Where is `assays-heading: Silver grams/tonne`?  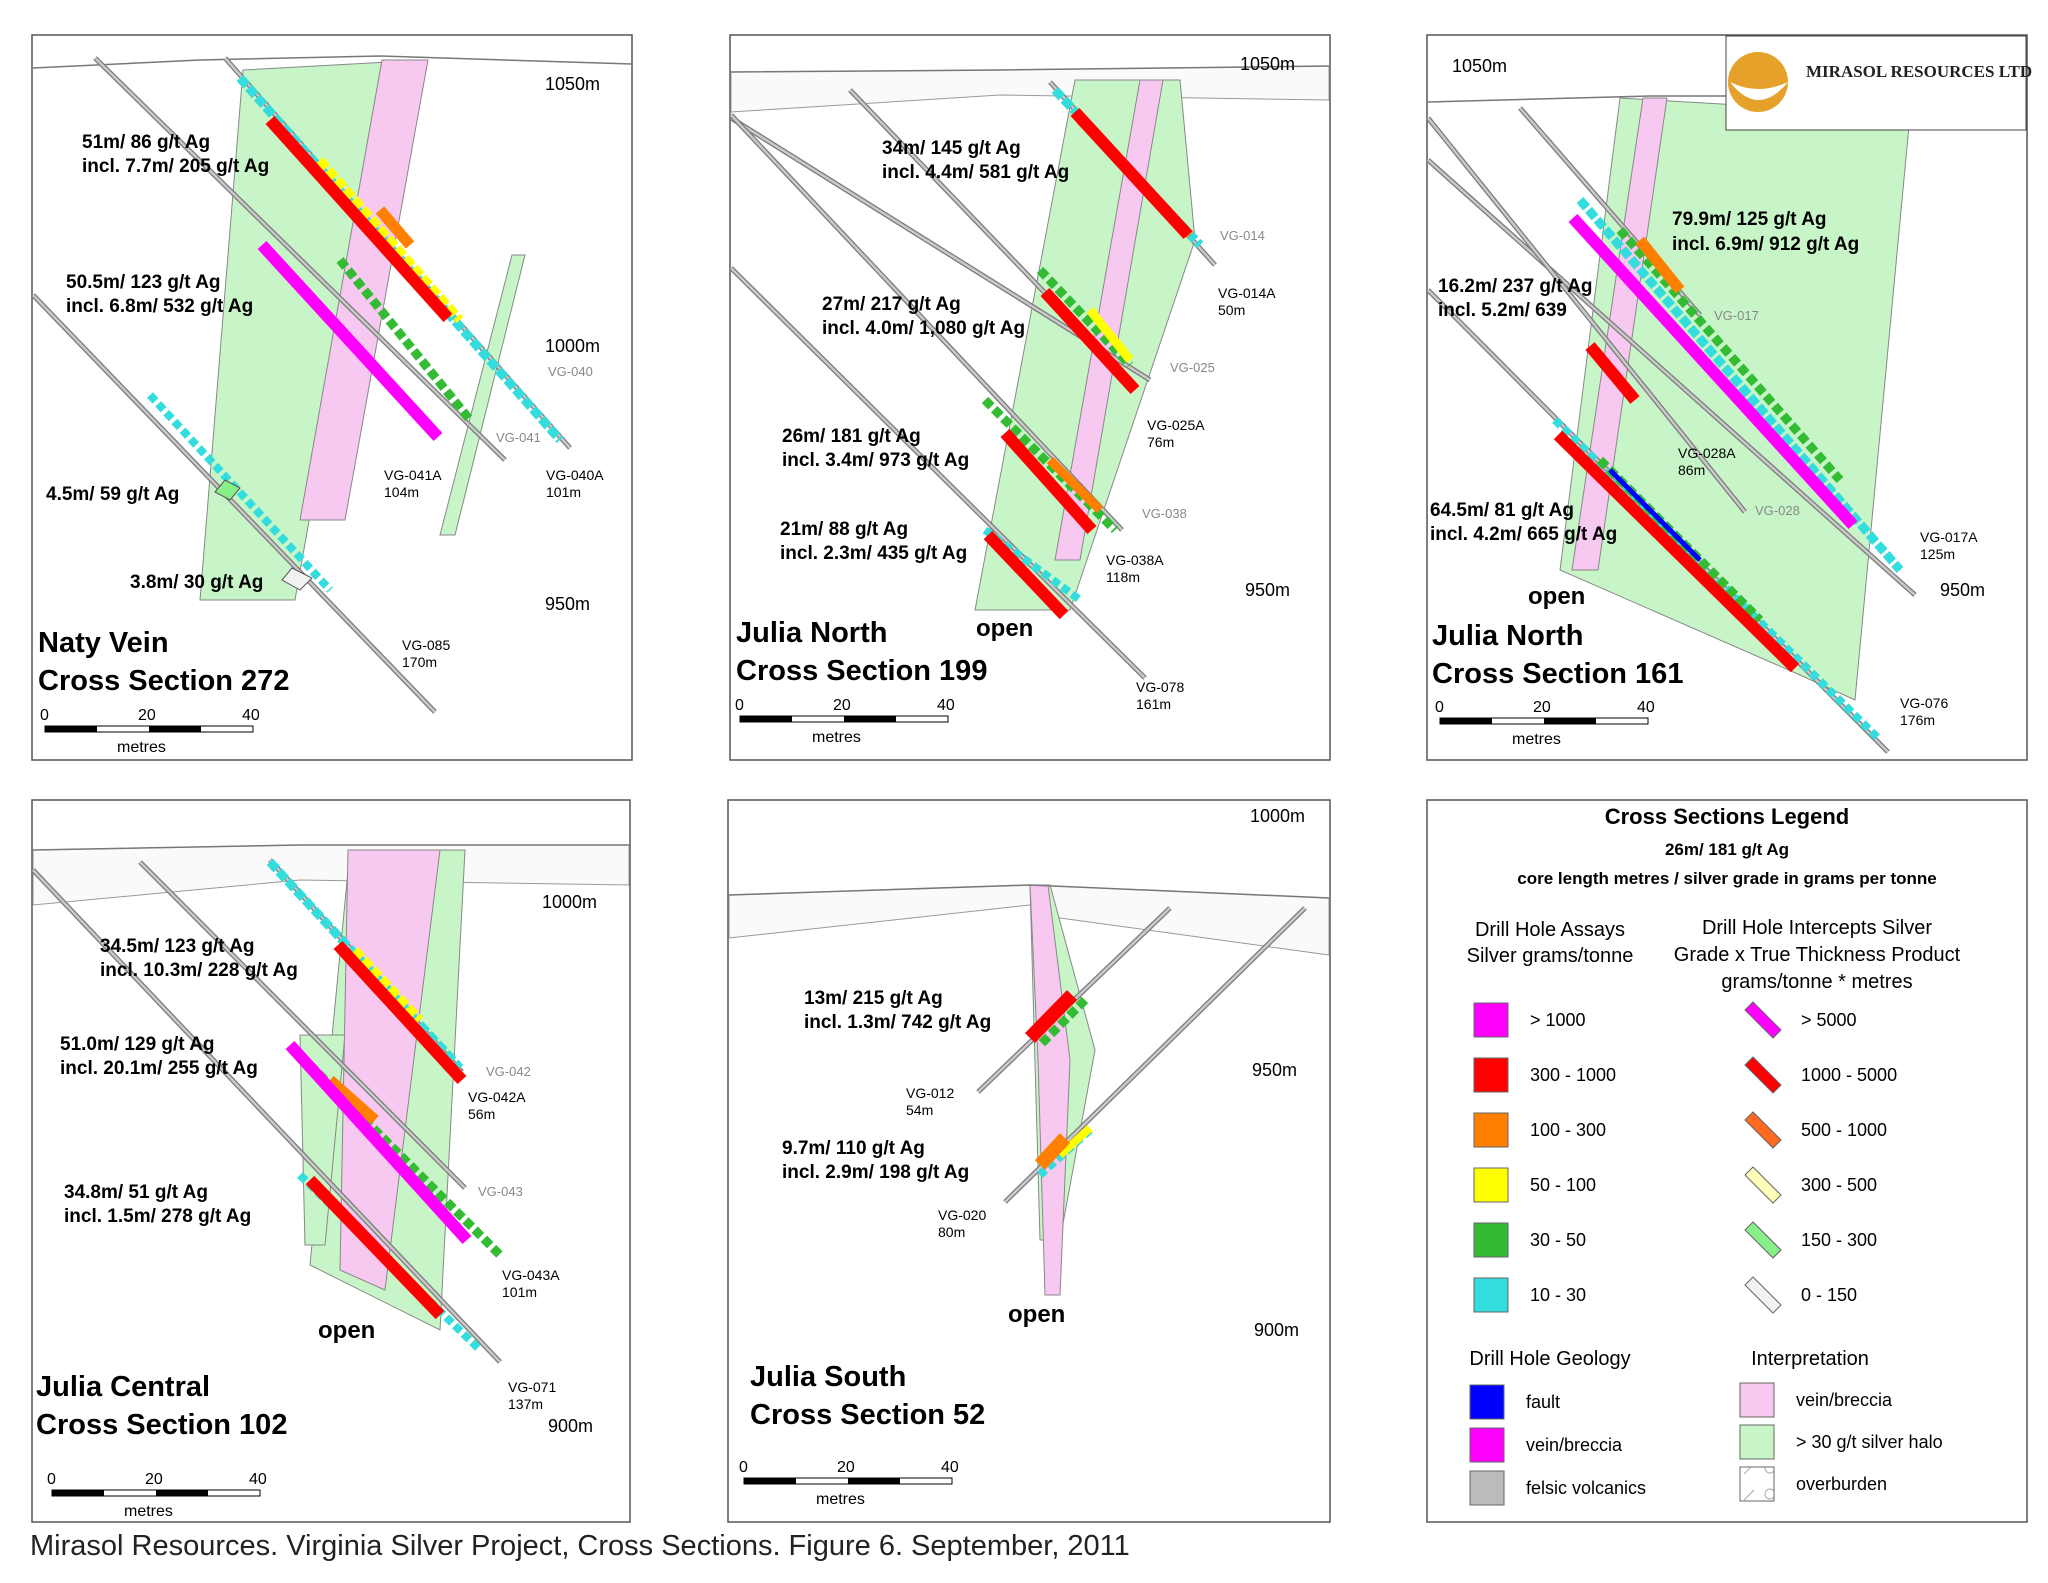 assays-heading: Silver grams/tonne is located at coordinates (1550, 956).